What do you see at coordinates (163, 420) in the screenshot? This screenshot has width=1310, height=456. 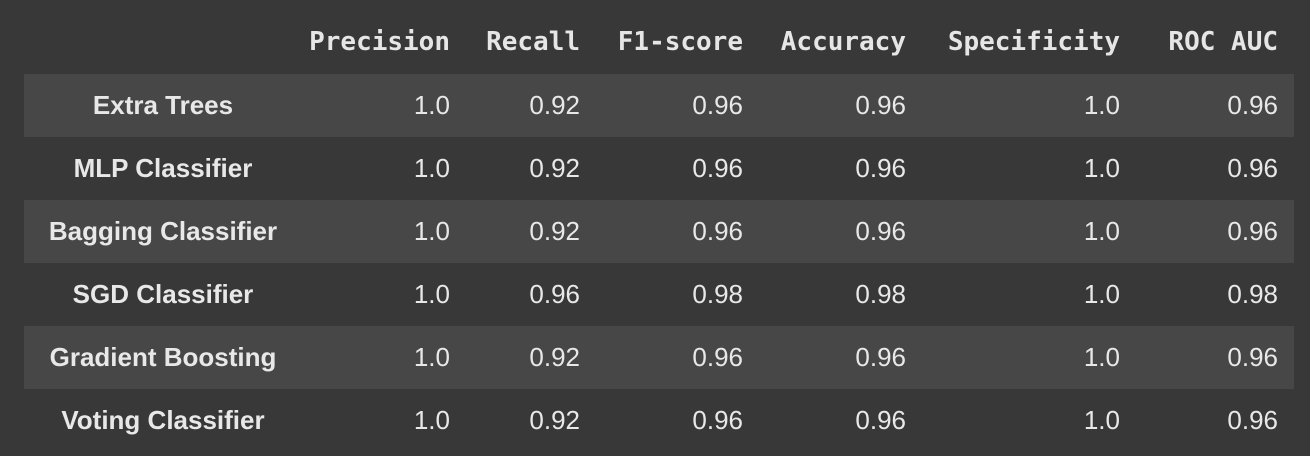 I see `row-label: Voting Classifier` at bounding box center [163, 420].